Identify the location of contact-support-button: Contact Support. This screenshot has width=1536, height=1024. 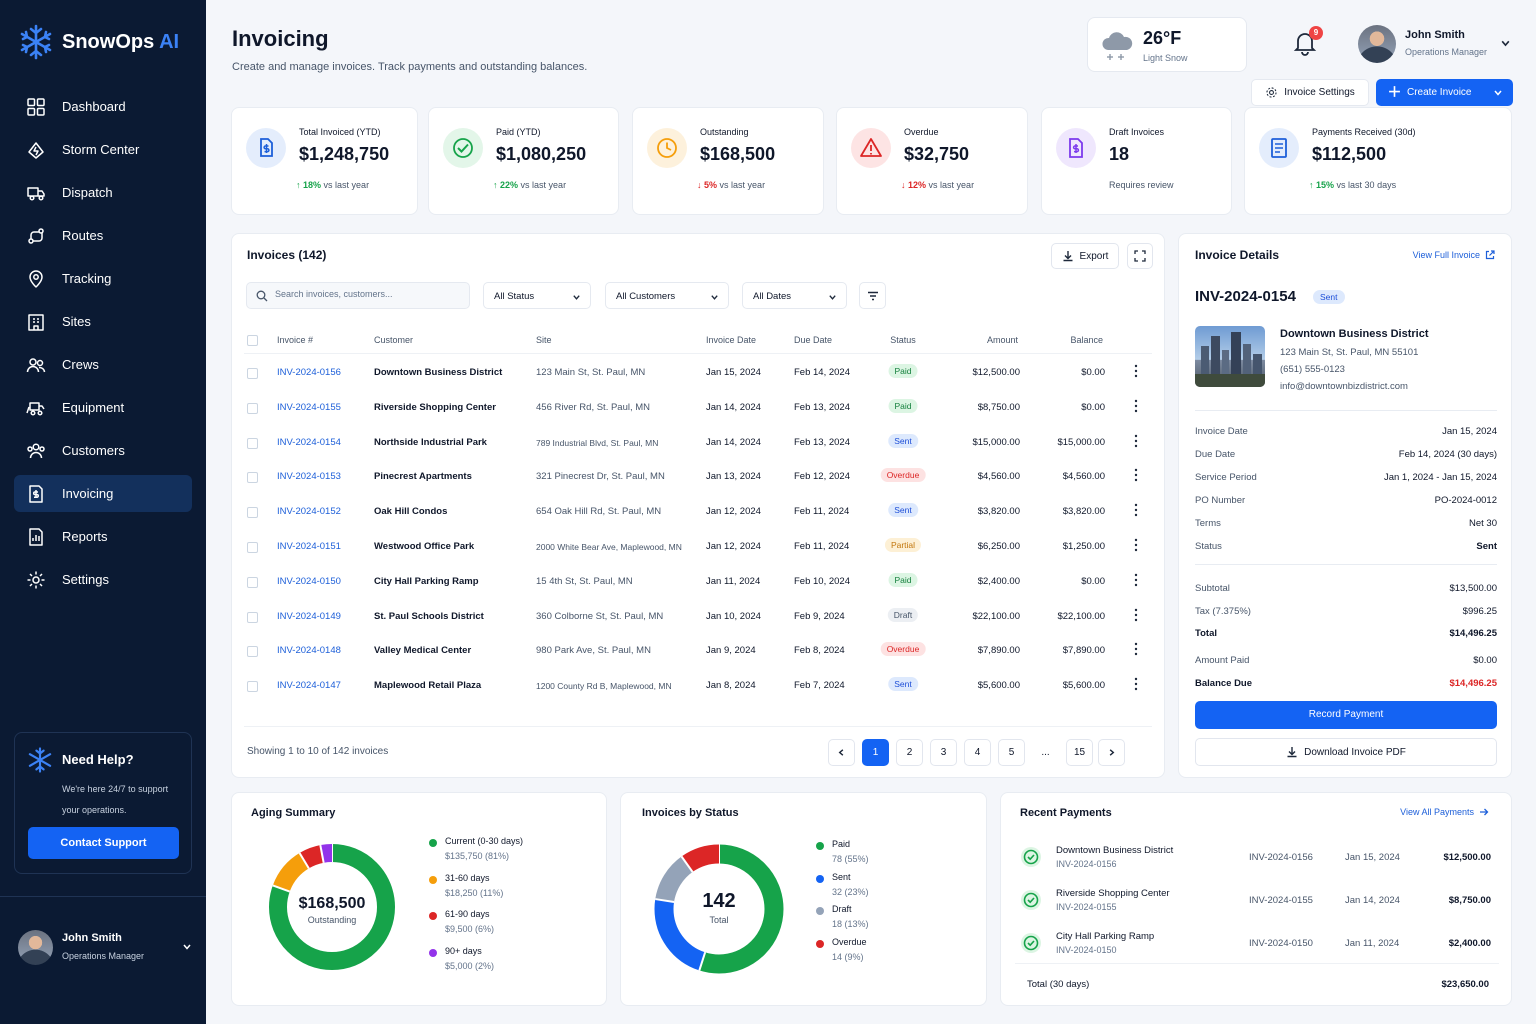
(103, 843).